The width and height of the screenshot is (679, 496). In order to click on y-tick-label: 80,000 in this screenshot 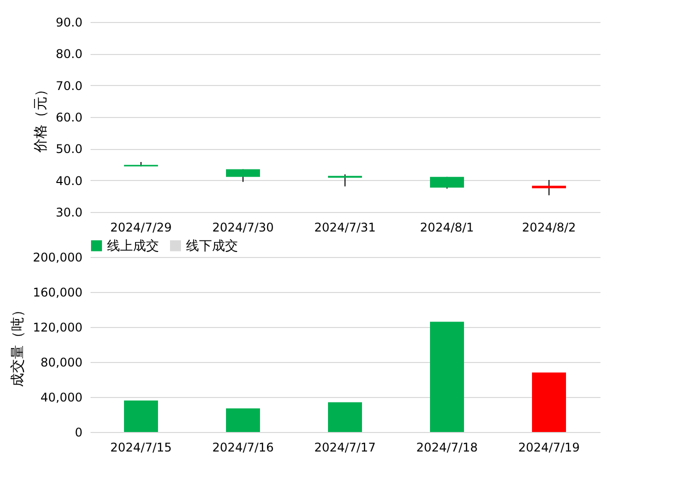, I will do `click(61, 363)`.